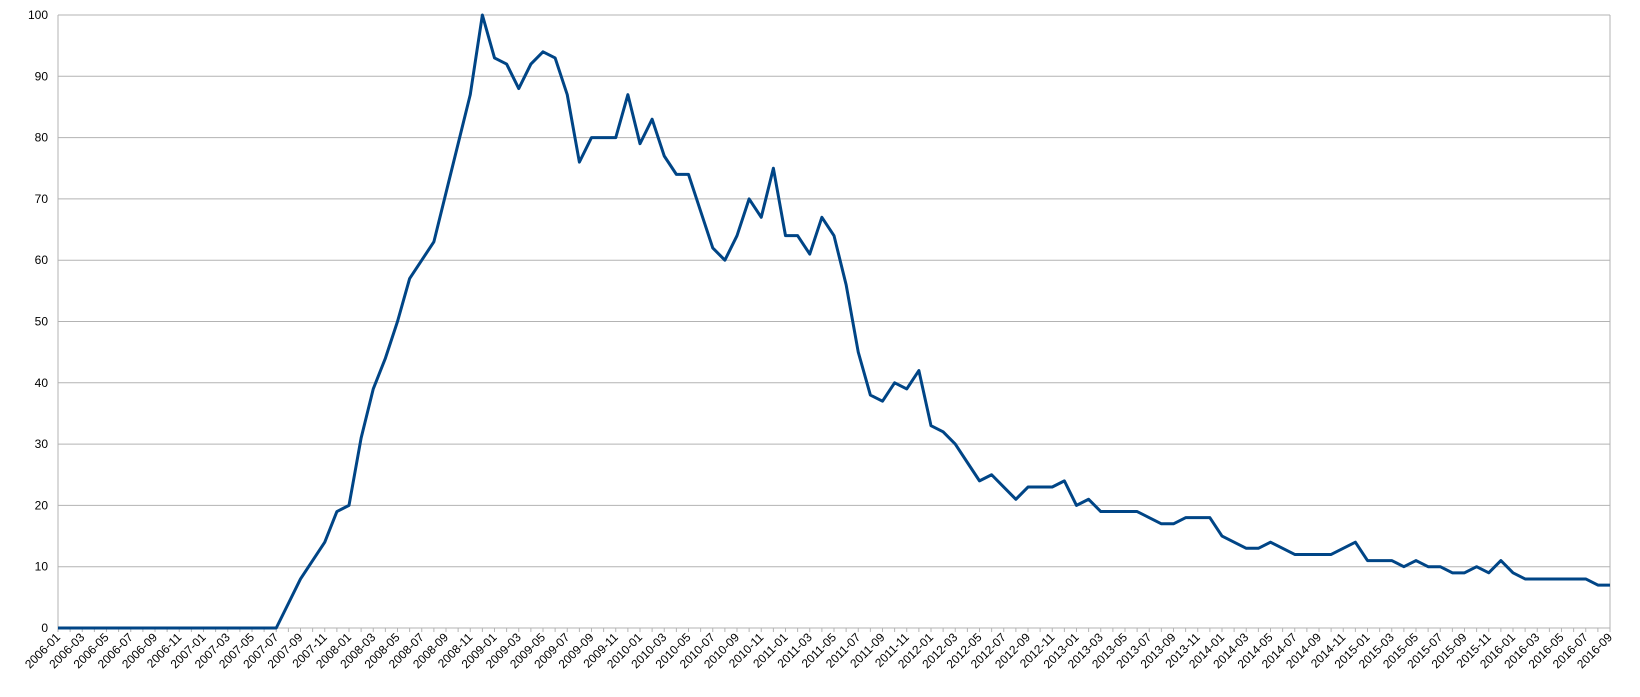  What do you see at coordinates (42, 138) in the screenshot?
I see `y-tick-label: 80` at bounding box center [42, 138].